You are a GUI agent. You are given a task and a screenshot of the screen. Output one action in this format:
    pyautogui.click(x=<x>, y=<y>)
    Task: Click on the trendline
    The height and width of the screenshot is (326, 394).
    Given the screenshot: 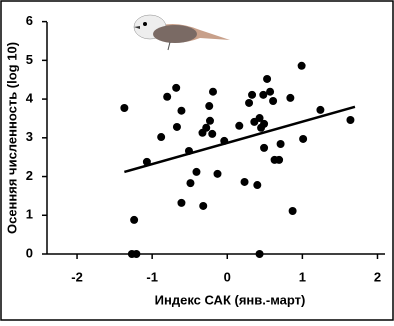 What is the action you would take?
    pyautogui.click(x=240, y=139)
    